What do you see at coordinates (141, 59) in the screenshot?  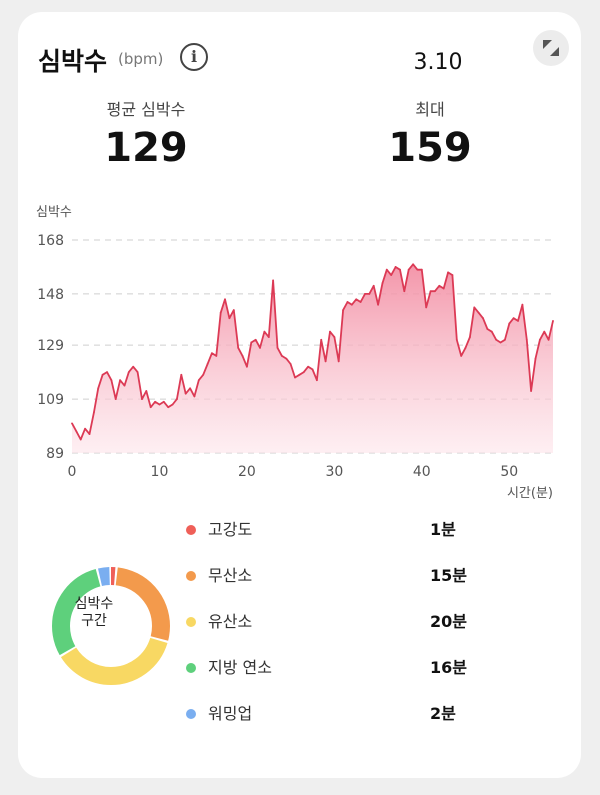 I see `unit-label: (bpm)` at bounding box center [141, 59].